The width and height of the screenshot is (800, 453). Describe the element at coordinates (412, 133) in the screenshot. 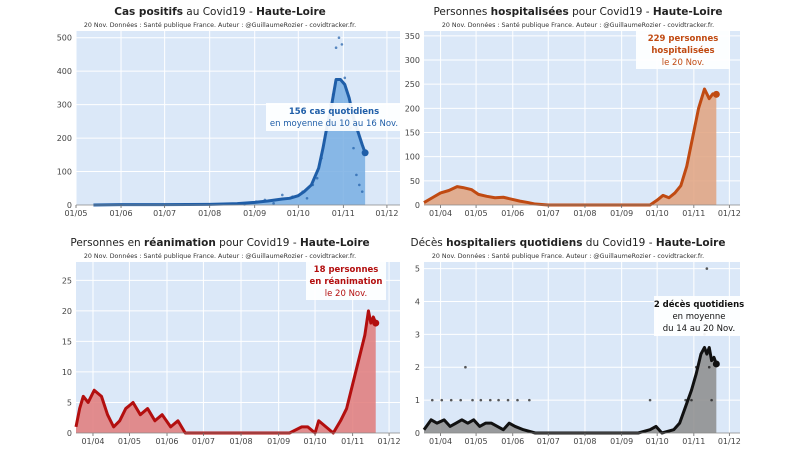

I see `y-tick-label: 150` at that location.